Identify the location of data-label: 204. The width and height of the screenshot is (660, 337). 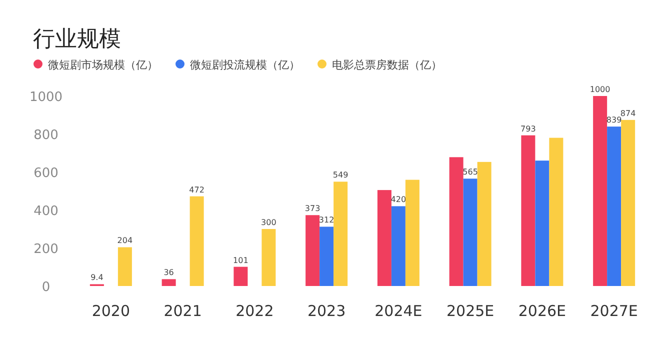
(125, 241).